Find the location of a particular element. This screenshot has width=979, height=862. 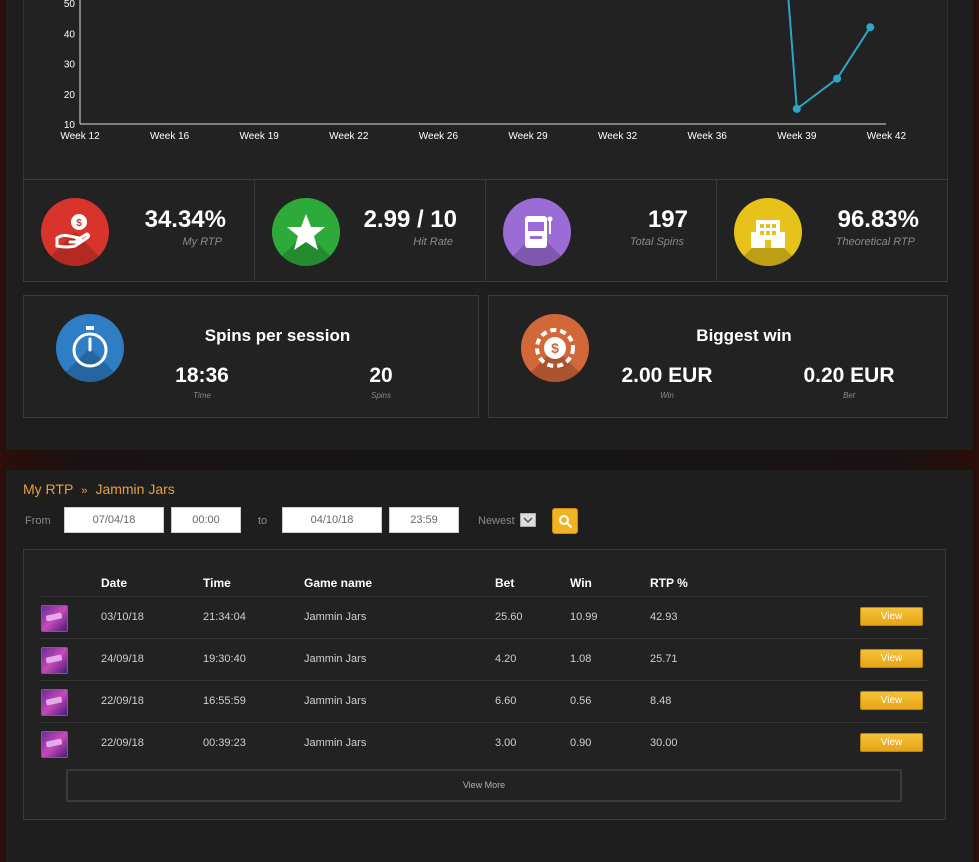

sort-select-label: Newest is located at coordinates (496, 521).